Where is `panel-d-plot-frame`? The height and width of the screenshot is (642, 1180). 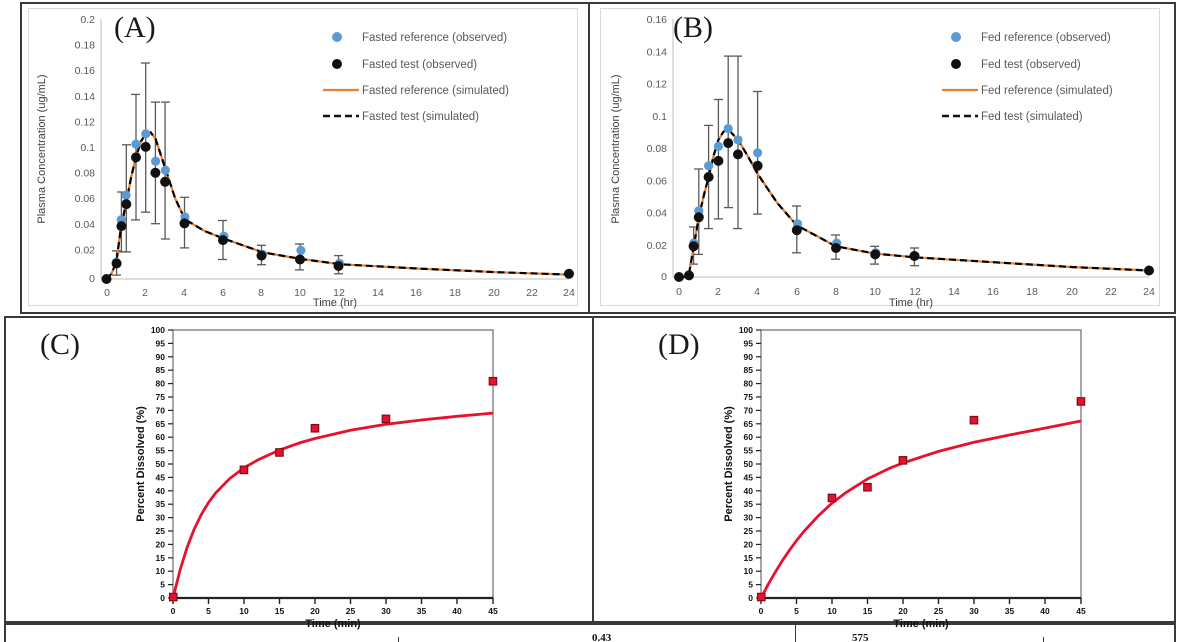
panel-d-plot-frame is located at coordinates (921, 464).